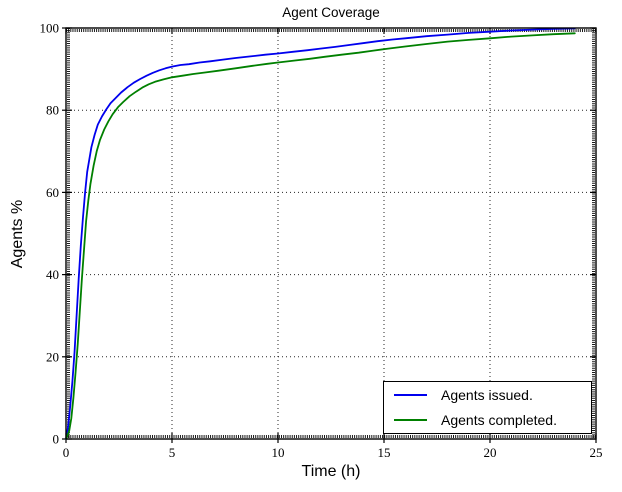 This screenshot has width=622, height=492. I want to click on legend-line-sample-issued, so click(410, 395).